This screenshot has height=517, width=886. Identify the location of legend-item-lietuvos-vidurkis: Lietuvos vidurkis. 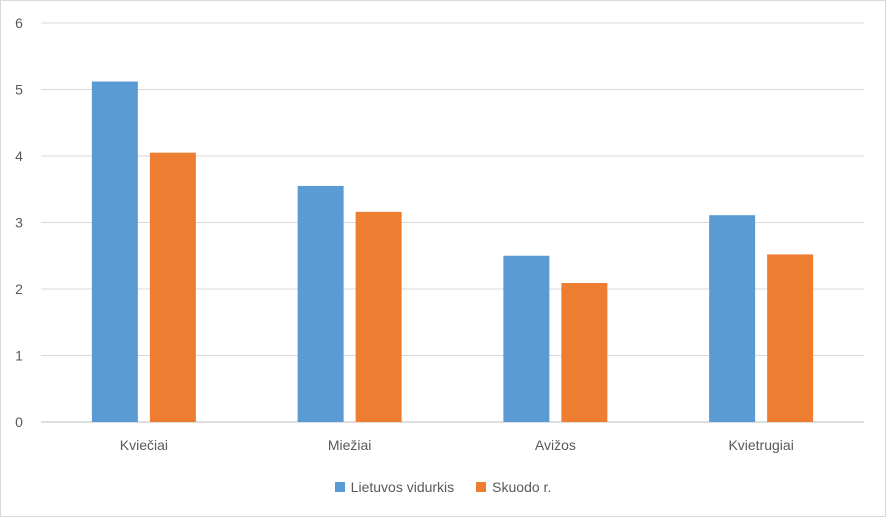
(394, 487).